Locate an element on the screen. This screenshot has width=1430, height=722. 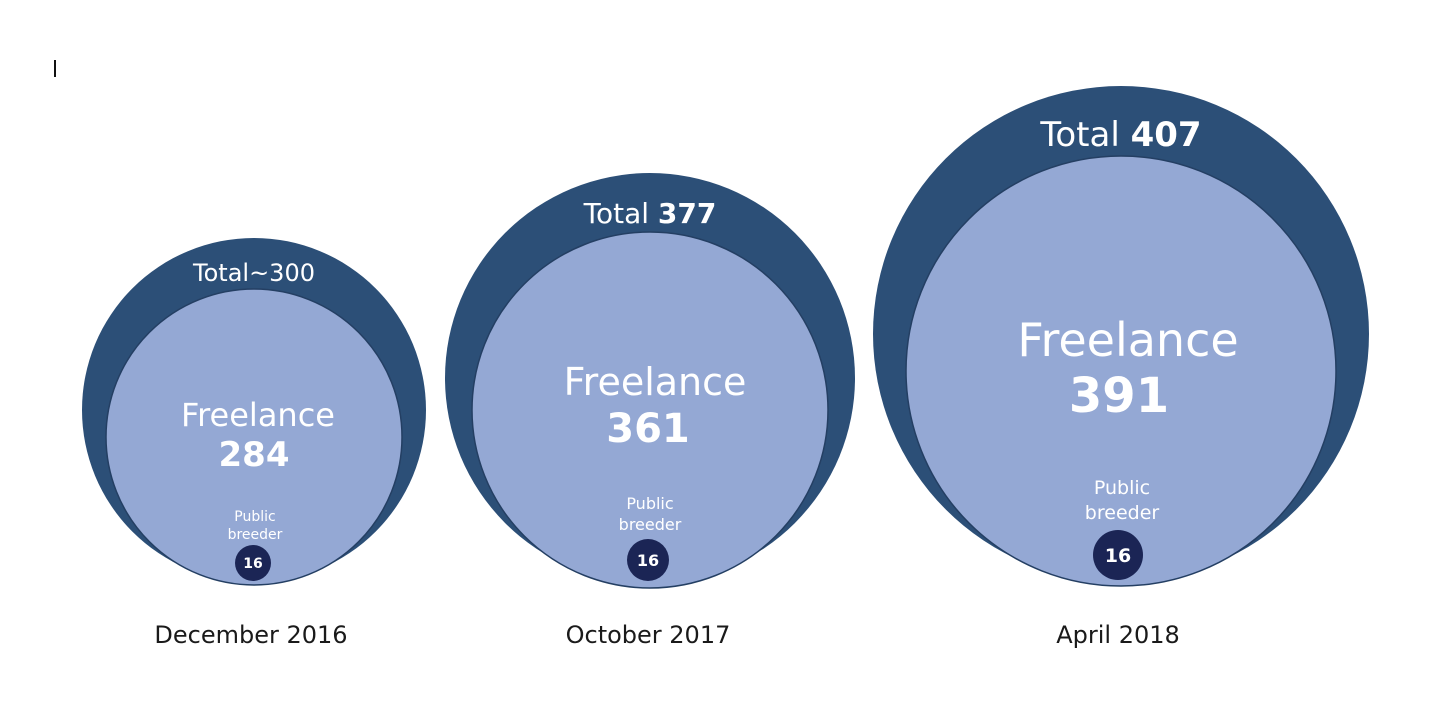
freelance-value: 284 is located at coordinates (254, 455).